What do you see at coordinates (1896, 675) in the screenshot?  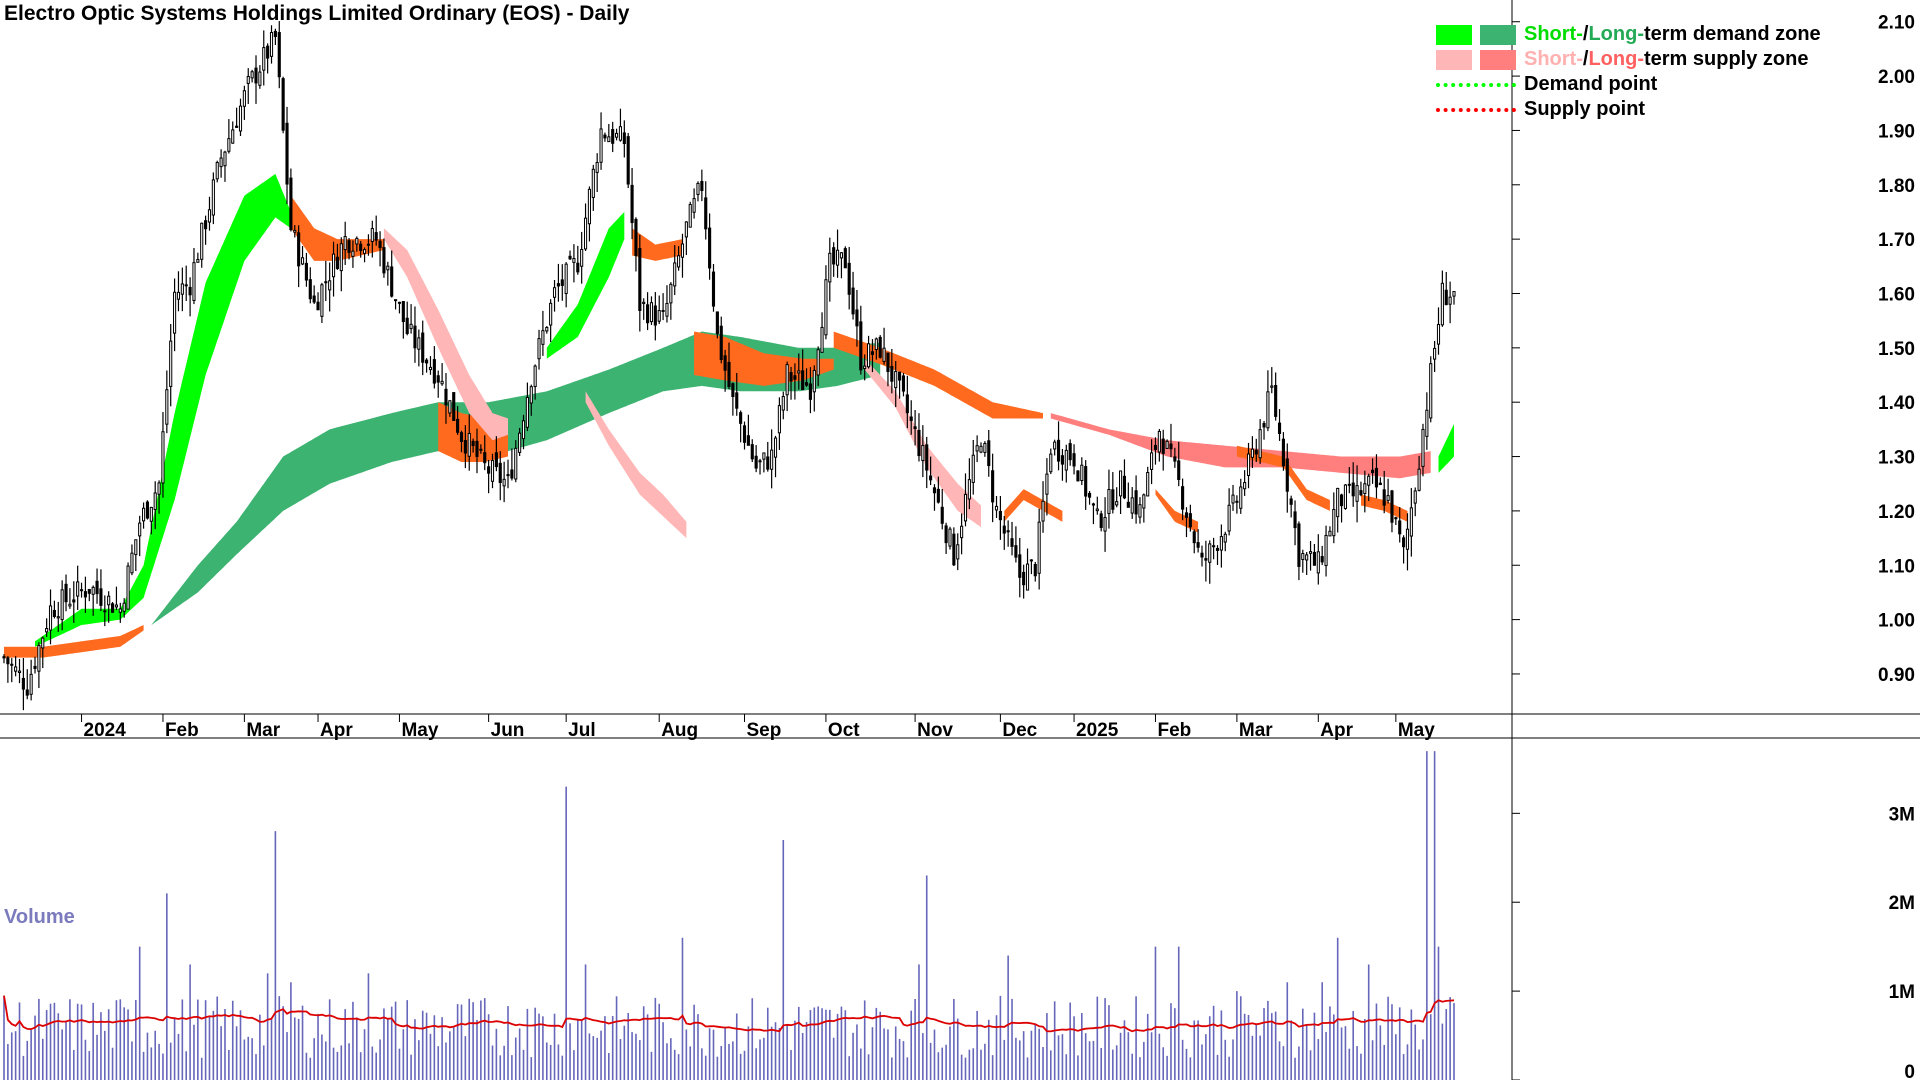 I see `price-tick-label-12: 0.90` at bounding box center [1896, 675].